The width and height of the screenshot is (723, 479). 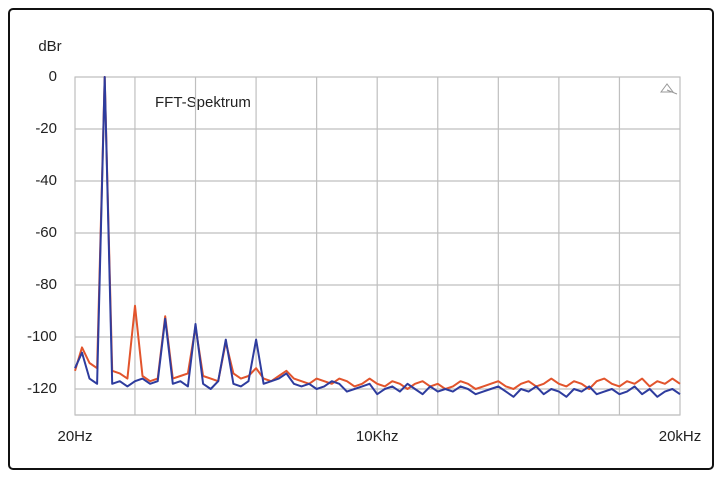 What do you see at coordinates (46, 232) in the screenshot?
I see `y-tick-label: -60` at bounding box center [46, 232].